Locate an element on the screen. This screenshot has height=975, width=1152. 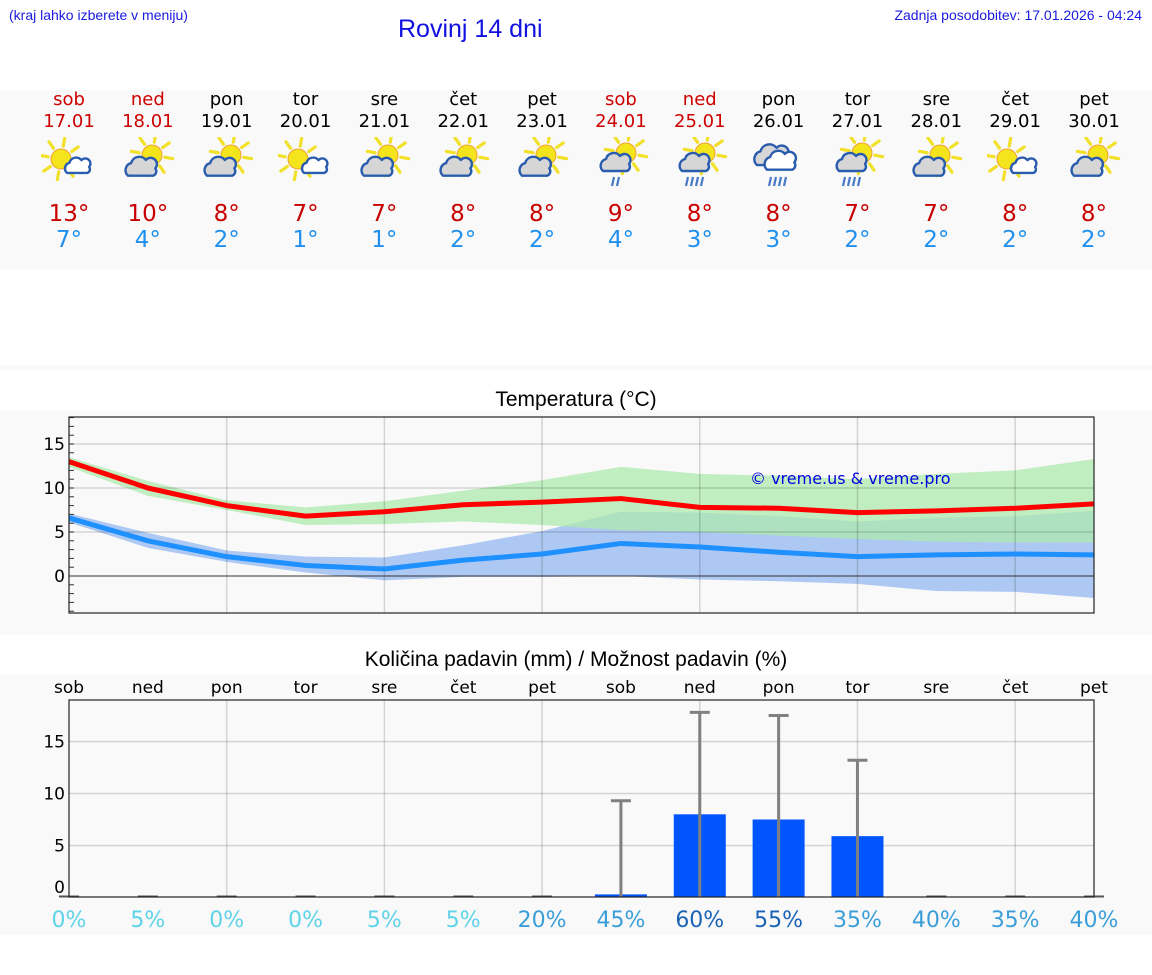
day-date: 28.01 is located at coordinates (936, 121).